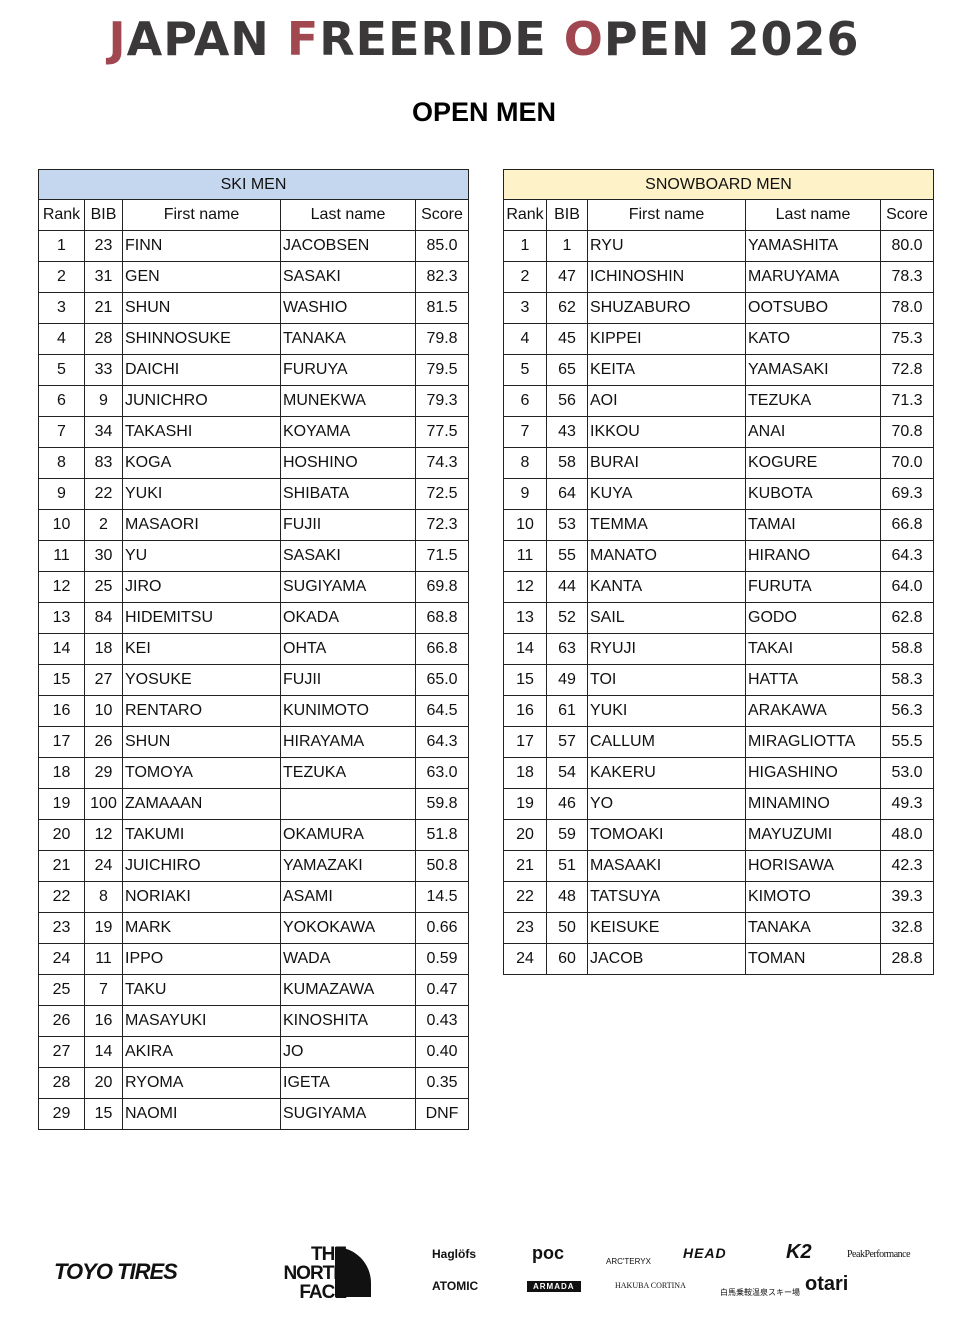 The height and width of the screenshot is (1320, 968). What do you see at coordinates (813, 711) in the screenshot?
I see `last-name-cell: ARAKAWA` at bounding box center [813, 711].